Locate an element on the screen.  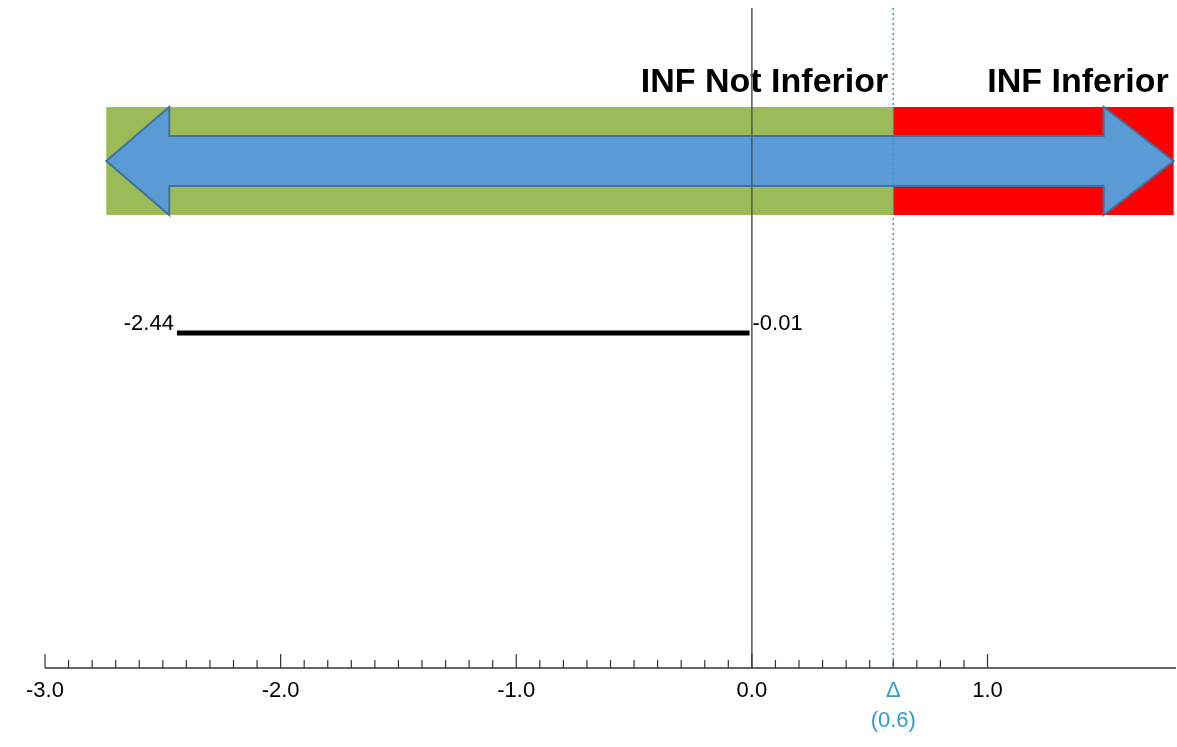
annotation: -0.01 is located at coordinates (777, 322).